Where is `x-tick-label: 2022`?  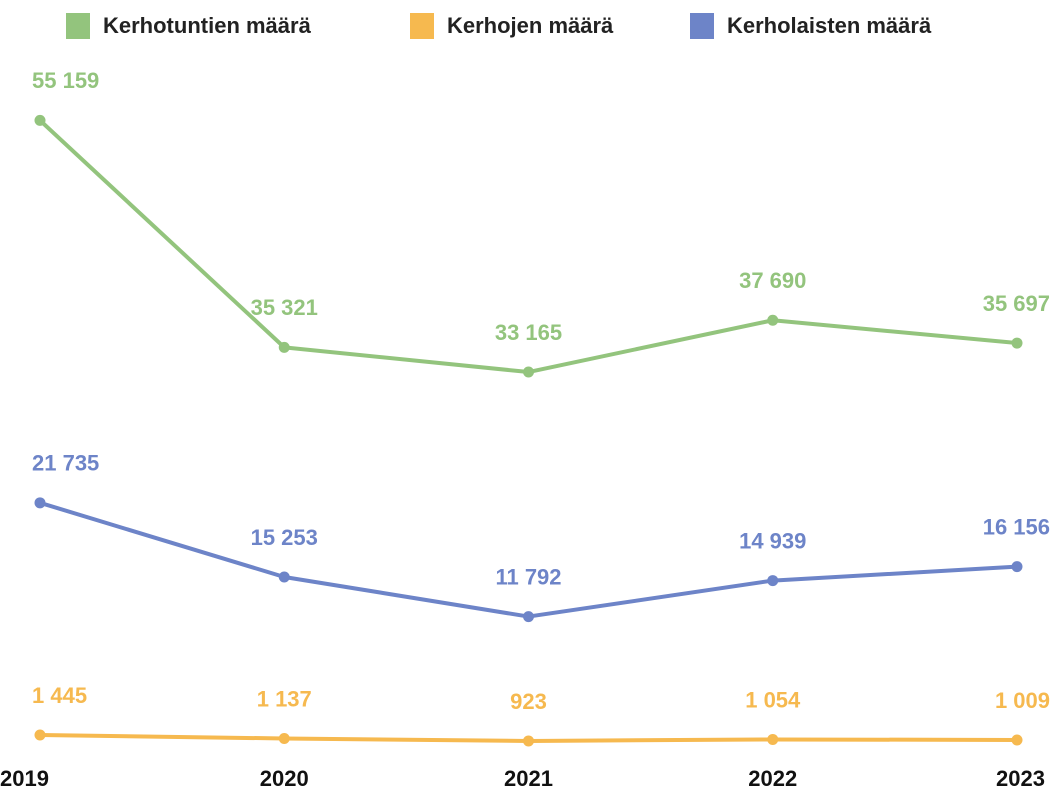
x-tick-label: 2022 is located at coordinates (772, 778).